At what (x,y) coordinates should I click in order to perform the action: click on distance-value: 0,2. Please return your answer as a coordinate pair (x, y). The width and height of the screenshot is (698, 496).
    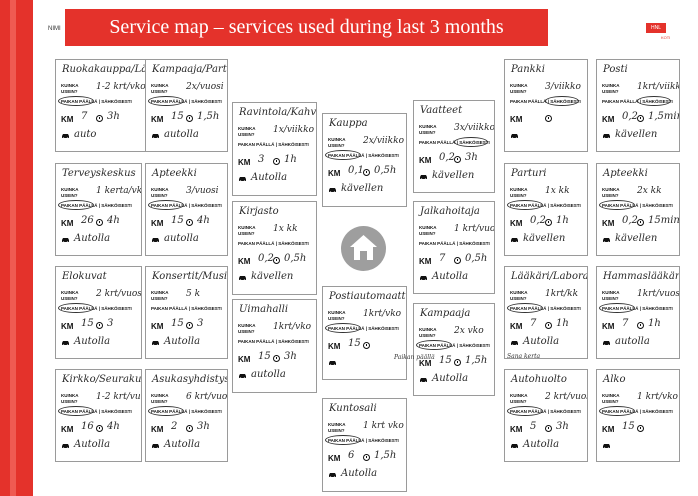
    Looking at the image, I should click on (447, 157).